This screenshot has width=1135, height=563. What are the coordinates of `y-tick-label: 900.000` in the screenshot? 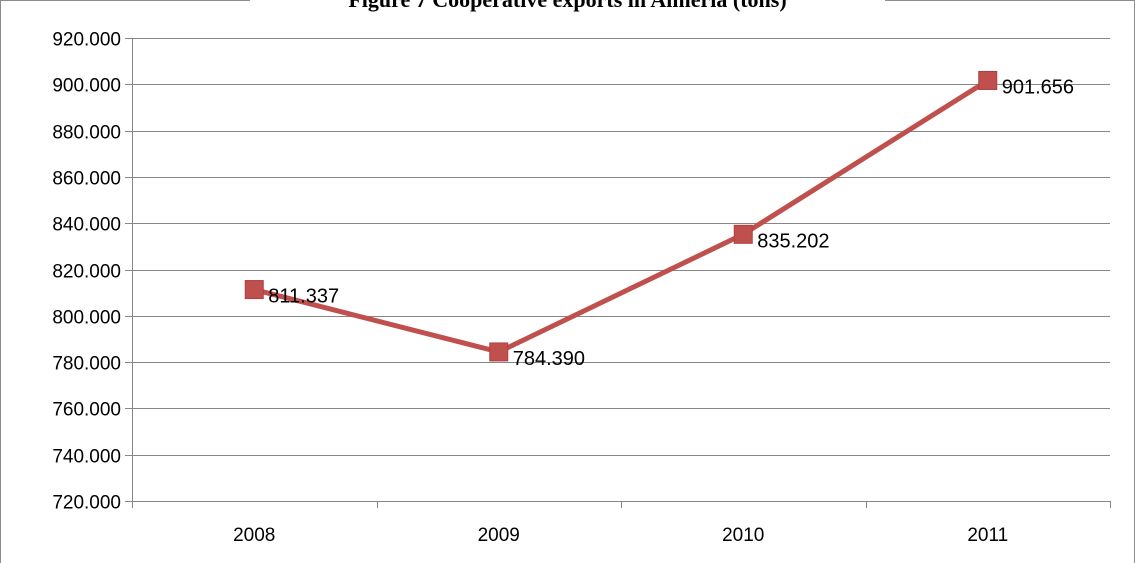 It's located at (86, 86).